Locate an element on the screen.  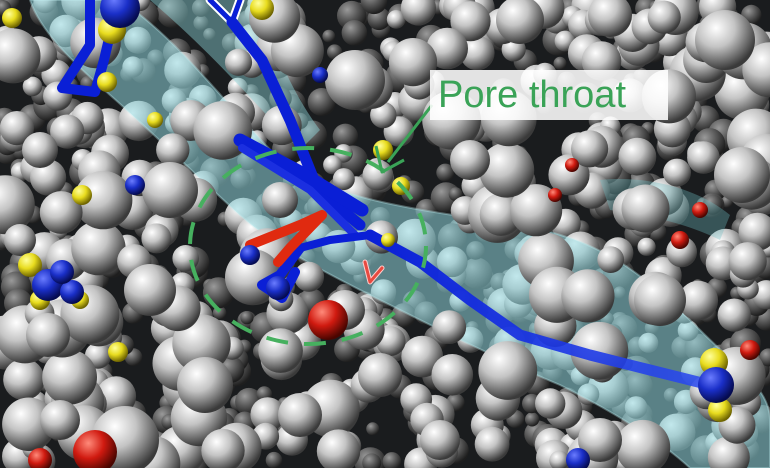
highlight-path is located at coordinates (315, 247).